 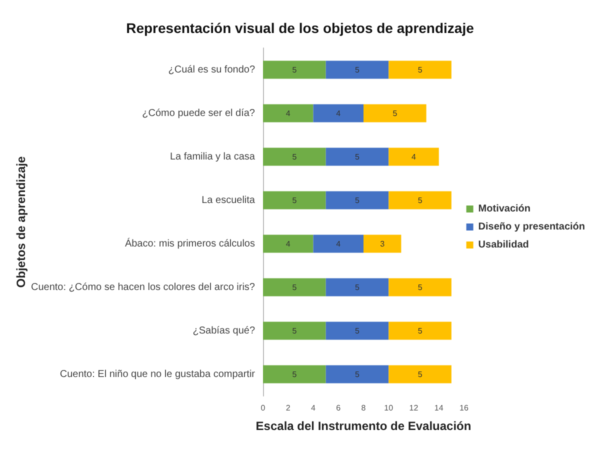 What do you see at coordinates (143, 287) in the screenshot?
I see `y-tick-label: Cuento: ¿Cómo se hacen los colores del arco iris?` at bounding box center [143, 287].